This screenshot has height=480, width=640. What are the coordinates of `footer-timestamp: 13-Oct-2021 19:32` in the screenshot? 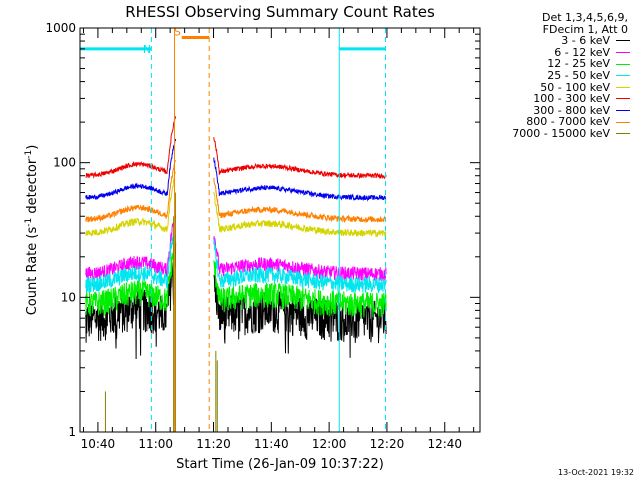 It's located at (596, 472).